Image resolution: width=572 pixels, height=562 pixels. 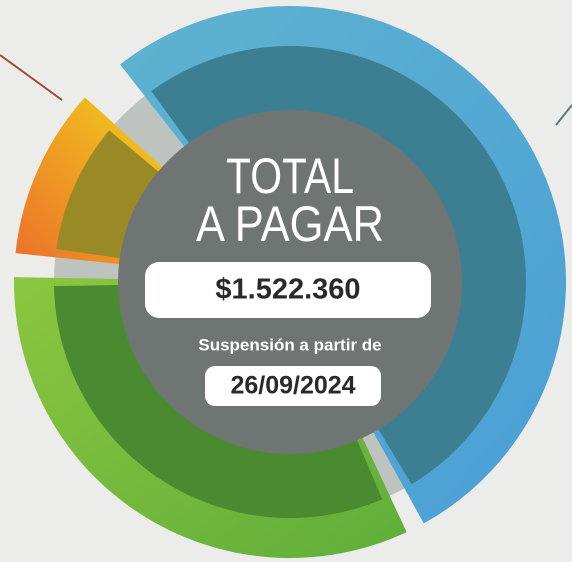 I want to click on date: 26/09/2024, so click(x=292, y=386).